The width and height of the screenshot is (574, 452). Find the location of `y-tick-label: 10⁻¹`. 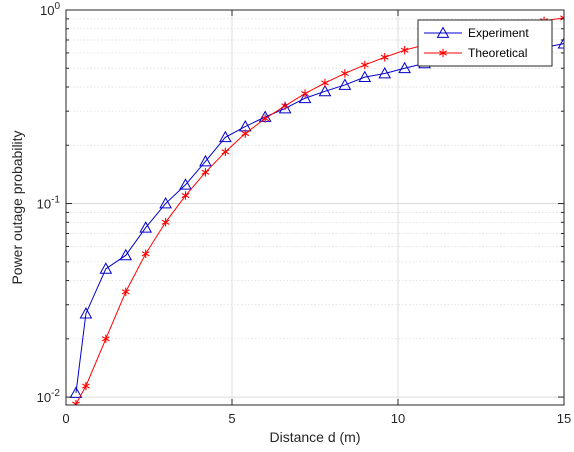

y-tick-label: 10⁻¹ is located at coordinates (49, 203).